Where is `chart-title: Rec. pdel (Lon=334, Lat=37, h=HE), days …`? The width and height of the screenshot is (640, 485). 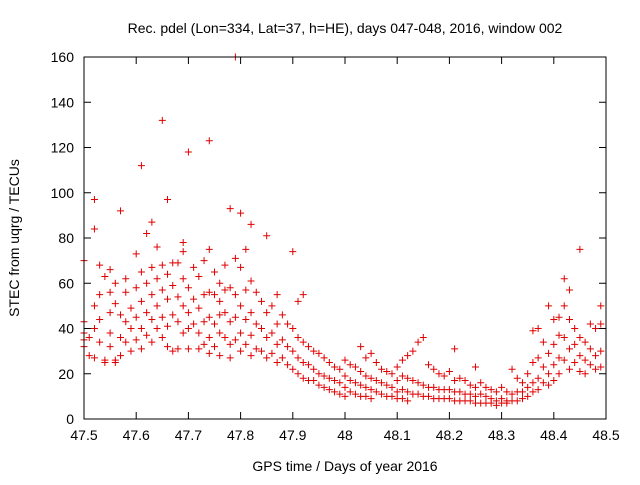 chart-title: Rec. pdel (Lon=334, Lat=37, h=HE), days … is located at coordinates (345, 28).